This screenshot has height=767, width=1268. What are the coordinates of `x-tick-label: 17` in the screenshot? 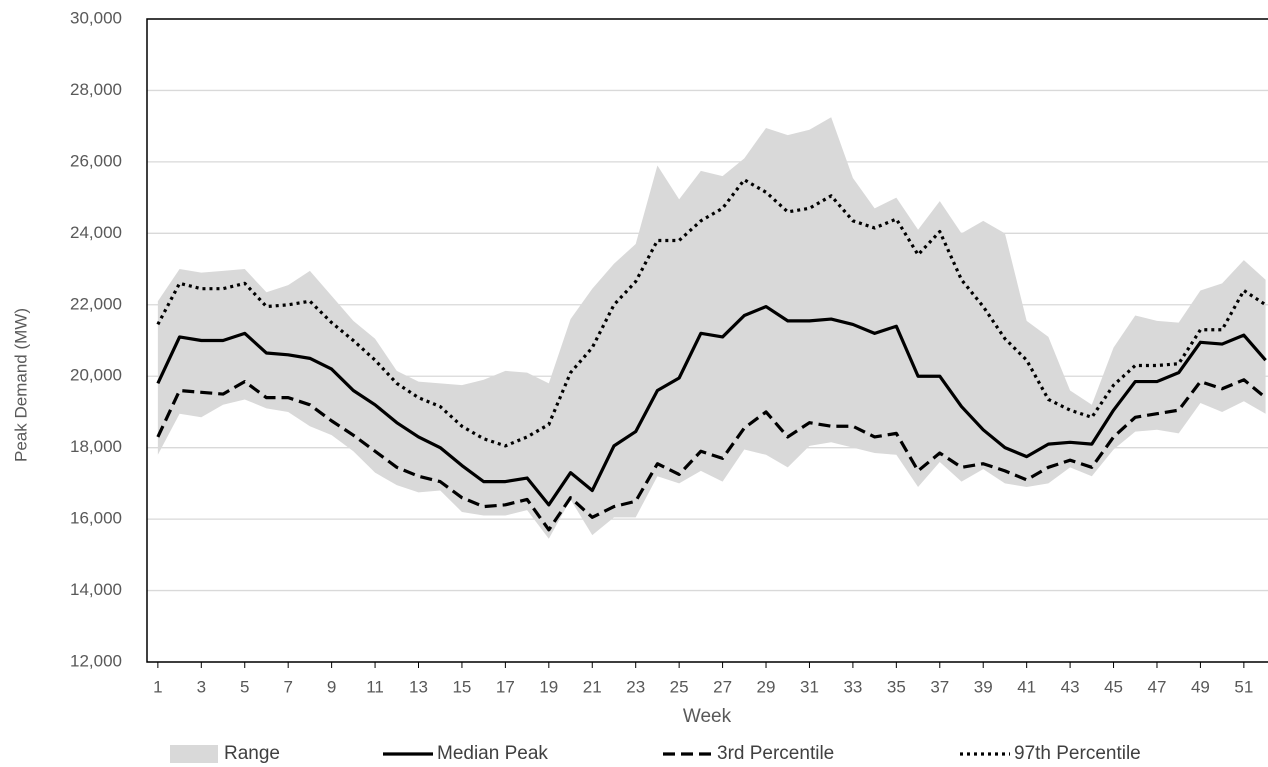 It's located at (505, 686).